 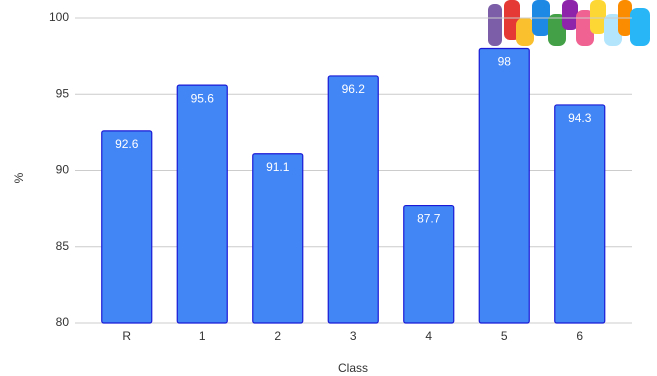 I want to click on value-label: 91.1, so click(x=278, y=167).